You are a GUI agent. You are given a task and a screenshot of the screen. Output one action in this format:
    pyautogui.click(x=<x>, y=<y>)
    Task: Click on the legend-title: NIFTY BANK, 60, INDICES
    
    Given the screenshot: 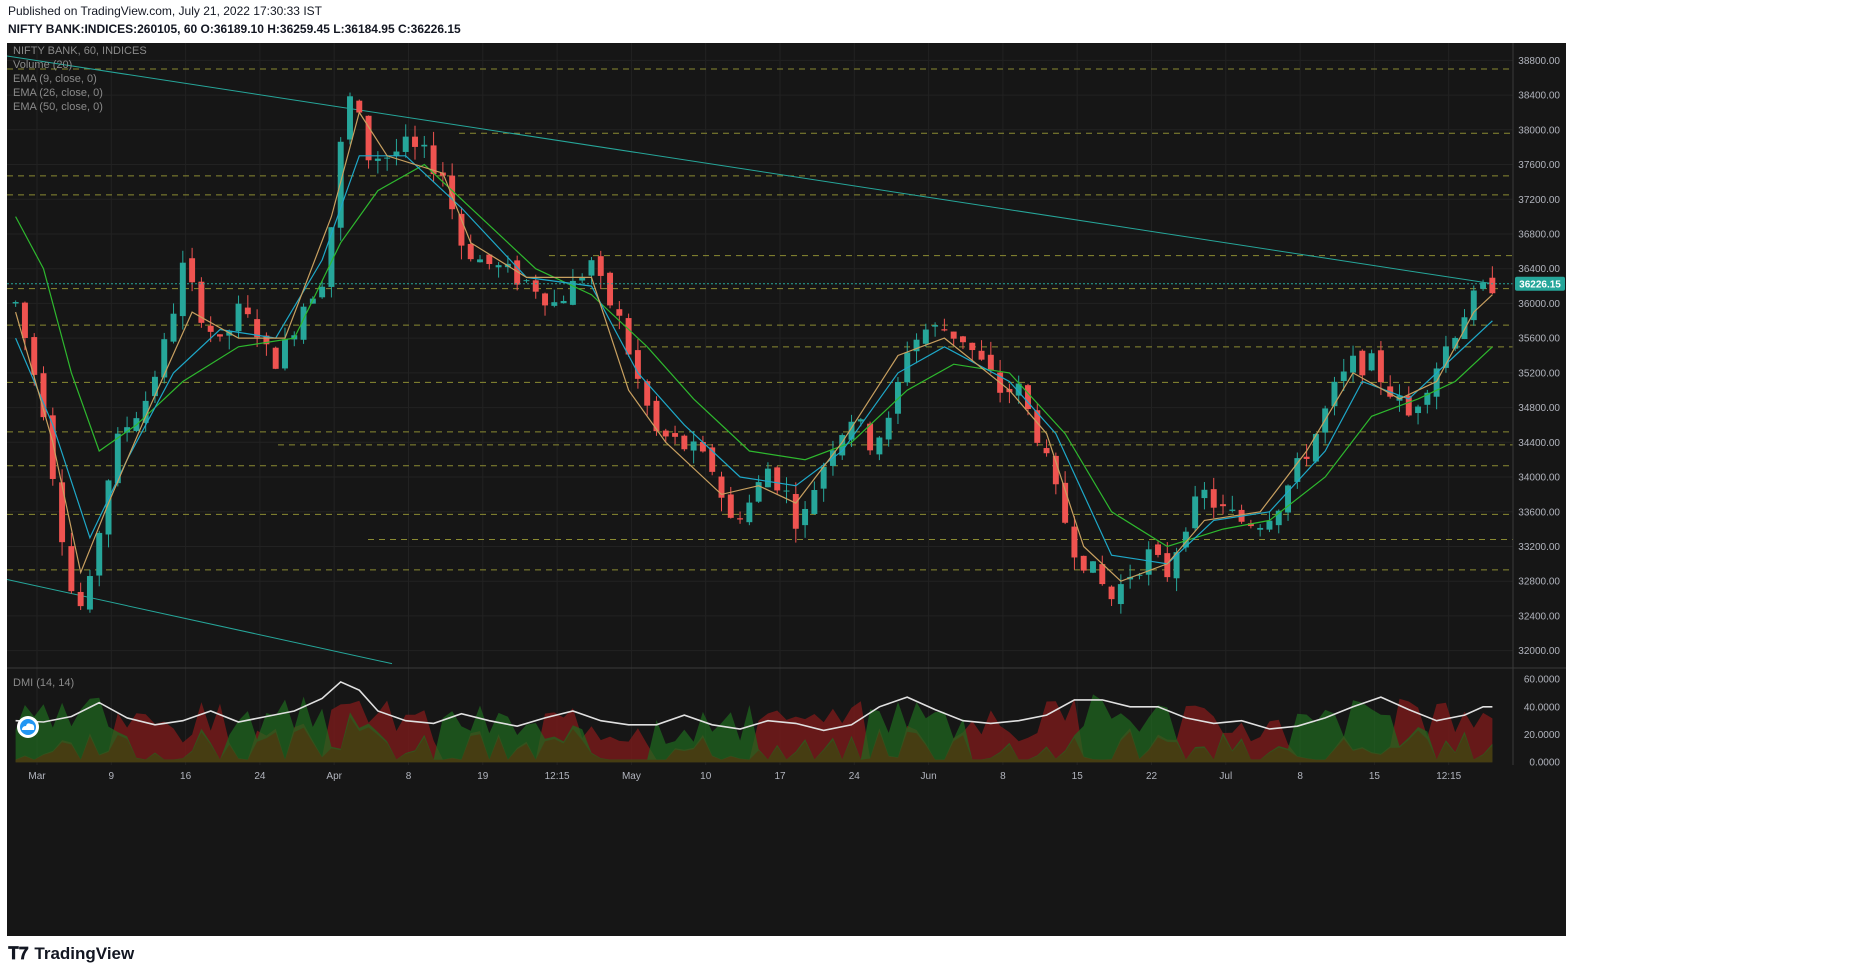 What is the action you would take?
    pyautogui.click(x=80, y=51)
    